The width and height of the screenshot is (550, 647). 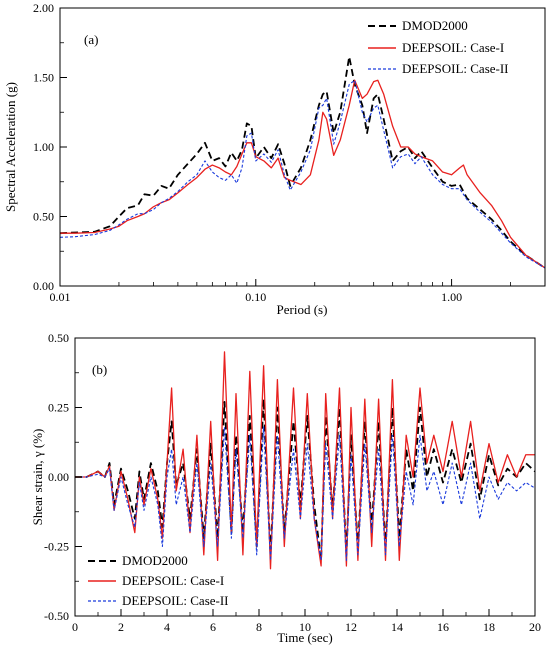 What do you see at coordinates (43, 217) in the screenshot?
I see `panel-a-y-tick-label: 0.50` at bounding box center [43, 217].